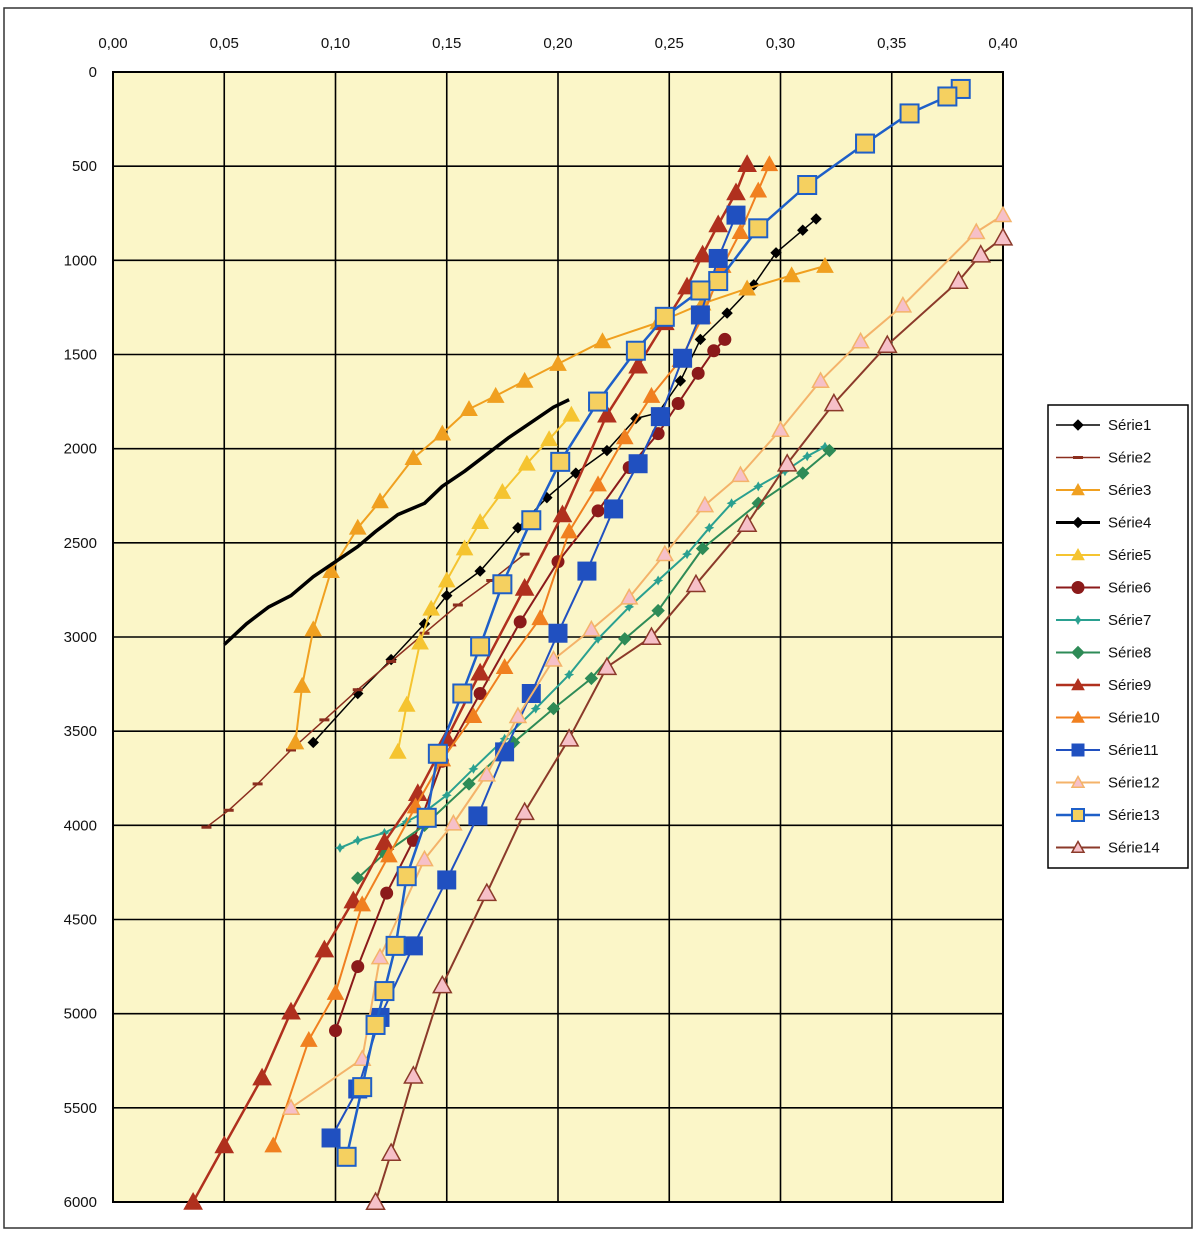 Image resolution: width=1196 pixels, height=1236 pixels. Describe the element at coordinates (80, 1014) in the screenshot. I see `y-tick-label: 5000` at that location.